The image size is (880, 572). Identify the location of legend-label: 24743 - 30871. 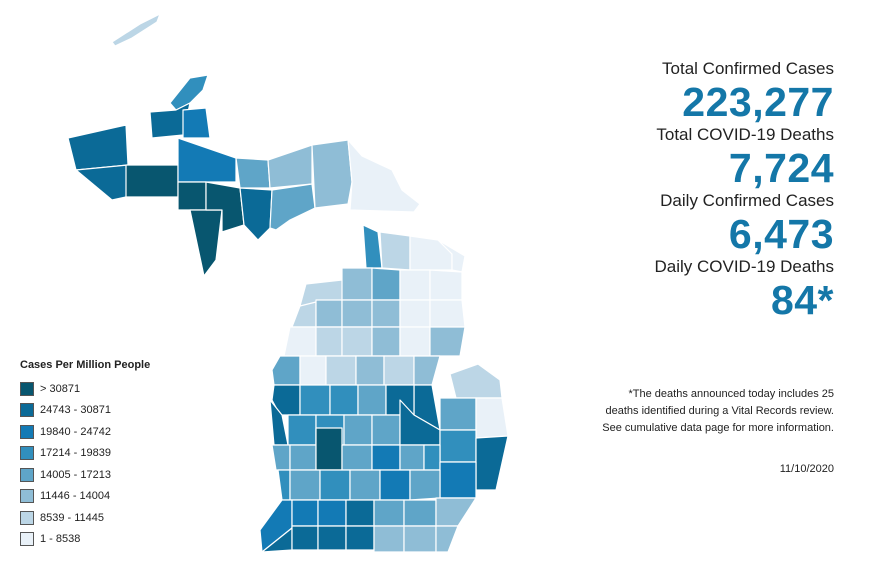
(75, 410).